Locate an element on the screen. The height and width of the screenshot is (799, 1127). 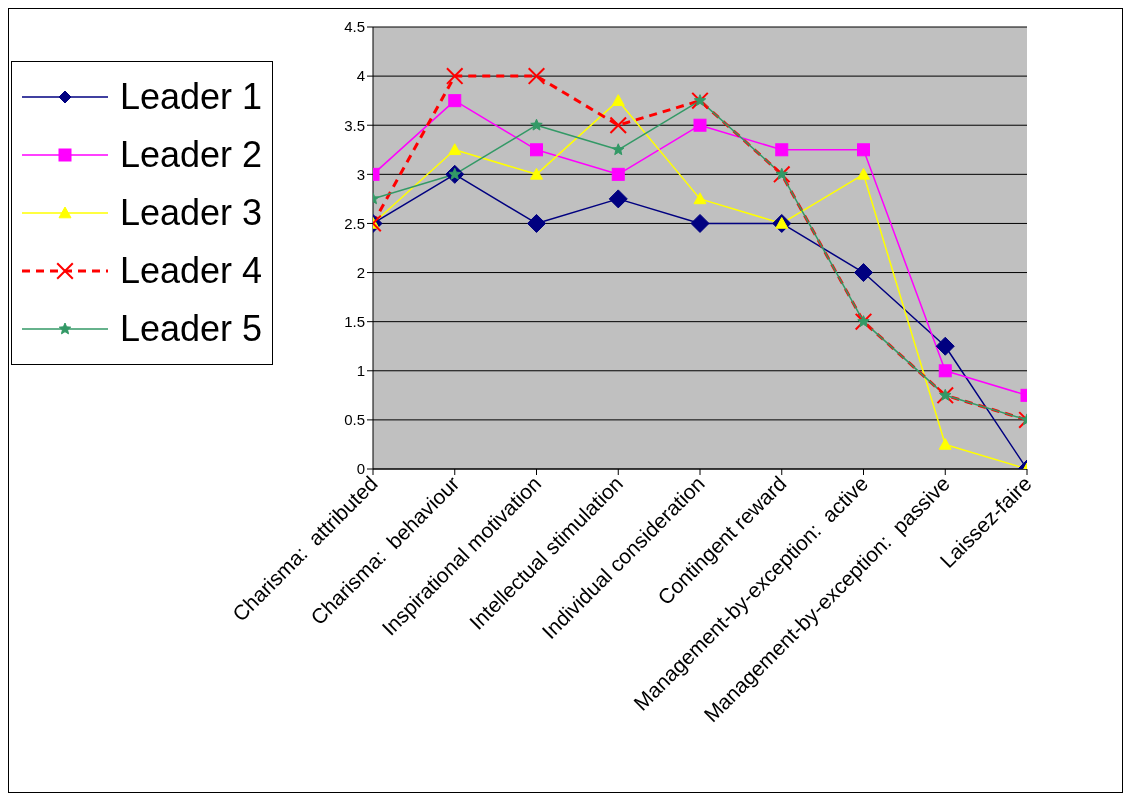
y-tick-label: 2.5 is located at coordinates (354, 223).